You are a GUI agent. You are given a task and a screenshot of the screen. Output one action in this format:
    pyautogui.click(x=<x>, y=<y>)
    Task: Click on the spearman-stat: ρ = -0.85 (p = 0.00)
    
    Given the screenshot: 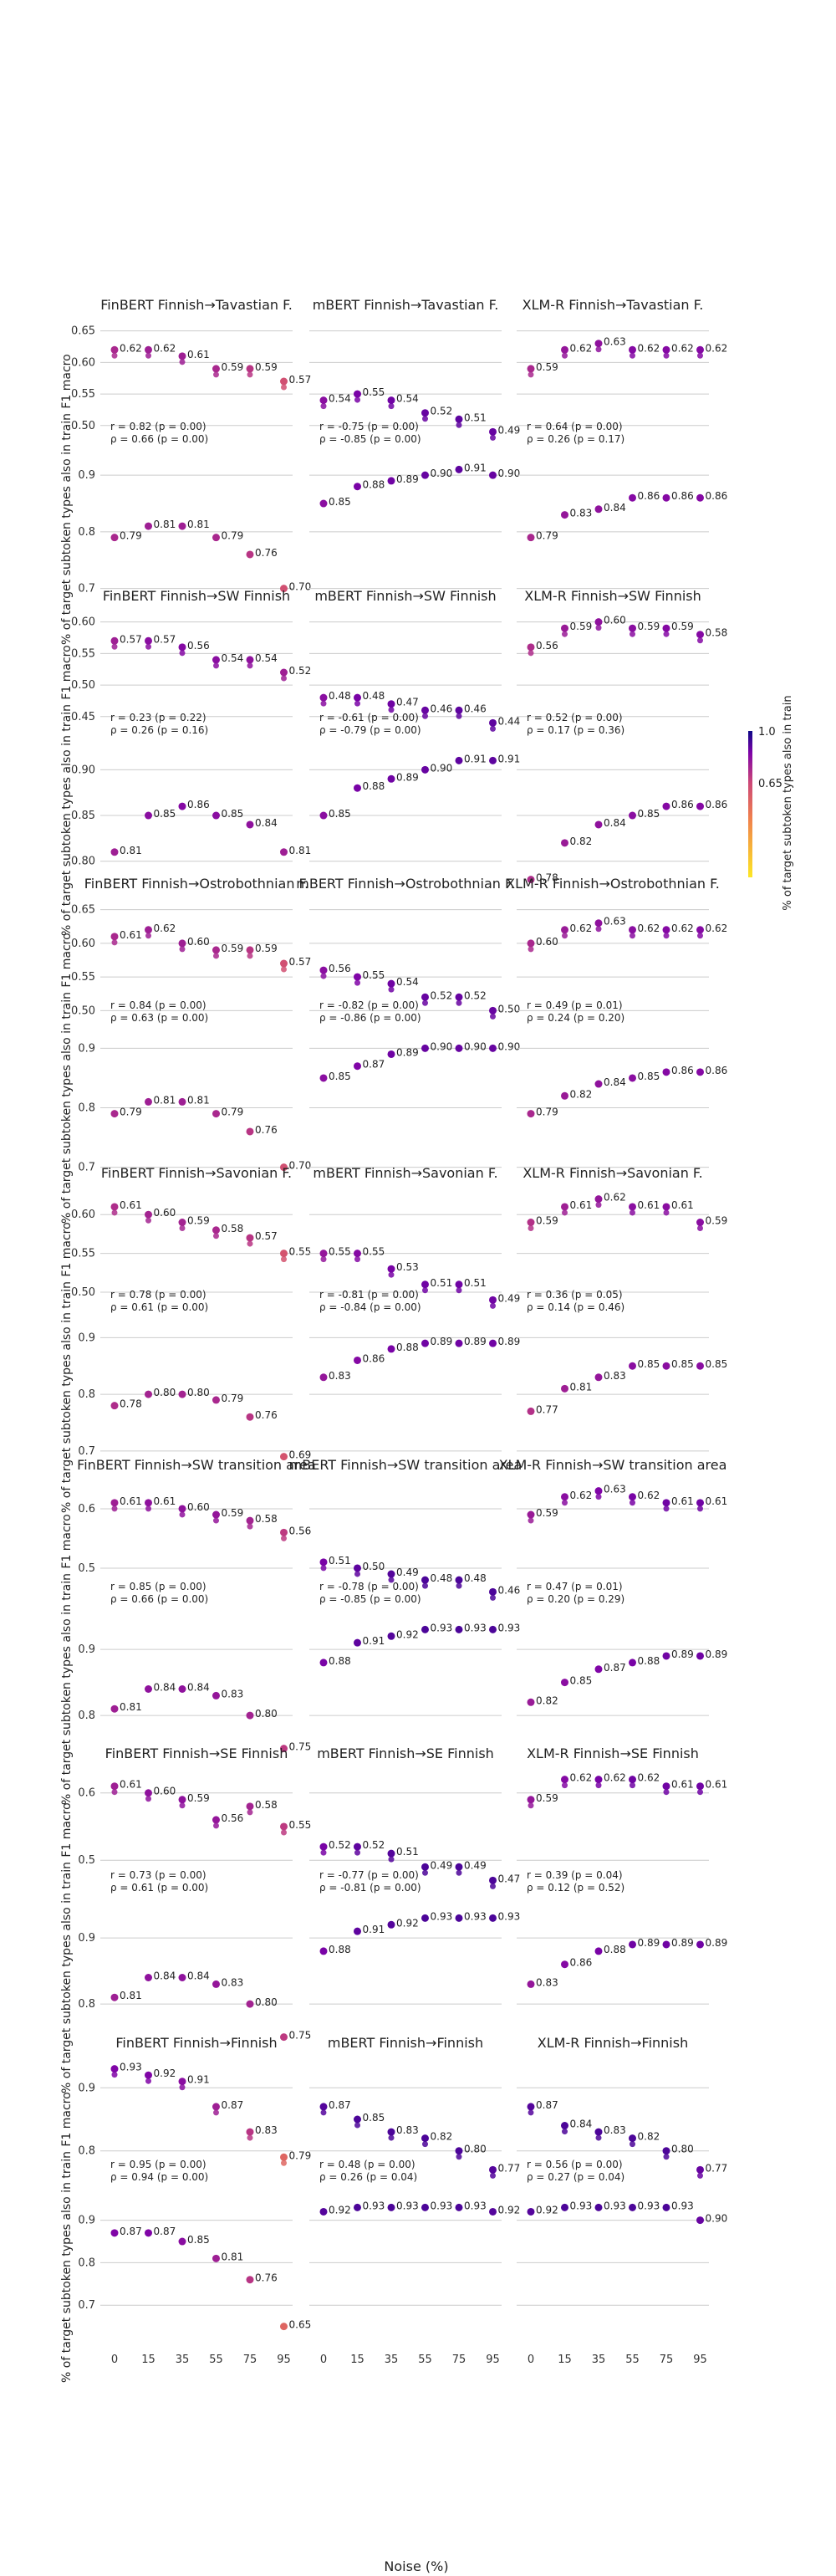 What is the action you would take?
    pyautogui.click(x=370, y=439)
    